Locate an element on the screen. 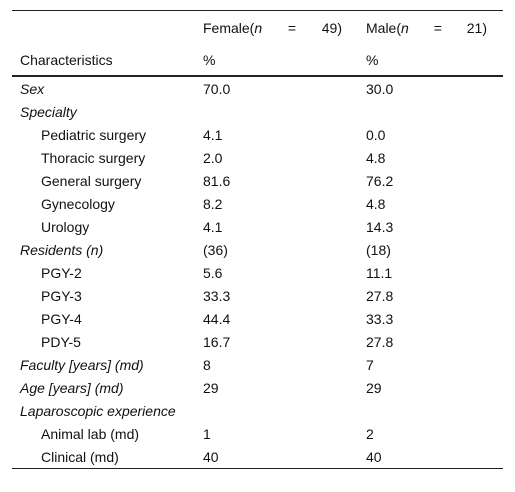 The width and height of the screenshot is (515, 492). female-value: 81.6 is located at coordinates (217, 180).